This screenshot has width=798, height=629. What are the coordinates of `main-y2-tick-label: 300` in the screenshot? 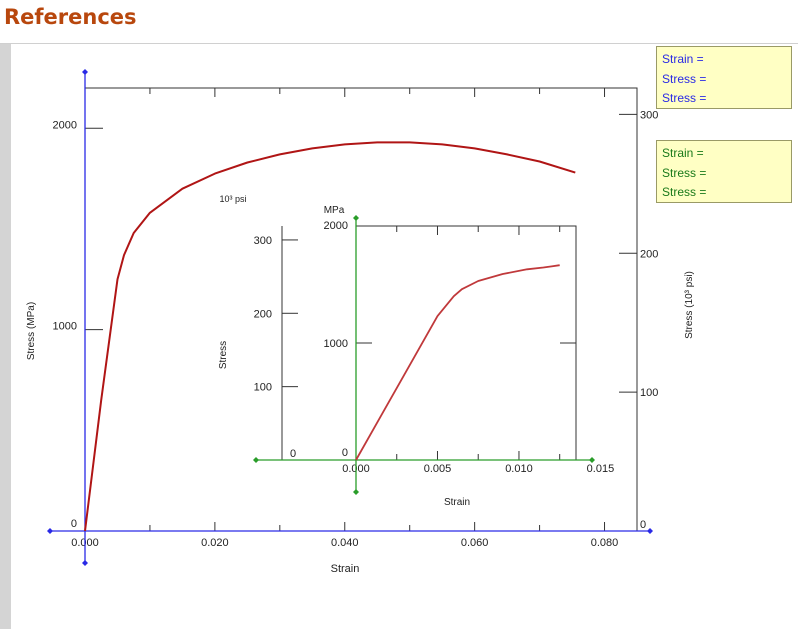 It's located at (649, 115).